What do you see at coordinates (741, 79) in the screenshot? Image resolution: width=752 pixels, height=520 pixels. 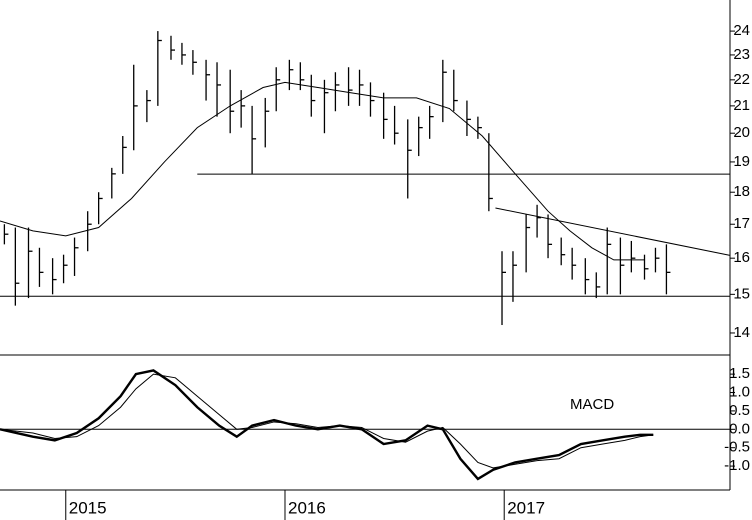 I see `y-tick-label: 22` at bounding box center [741, 79].